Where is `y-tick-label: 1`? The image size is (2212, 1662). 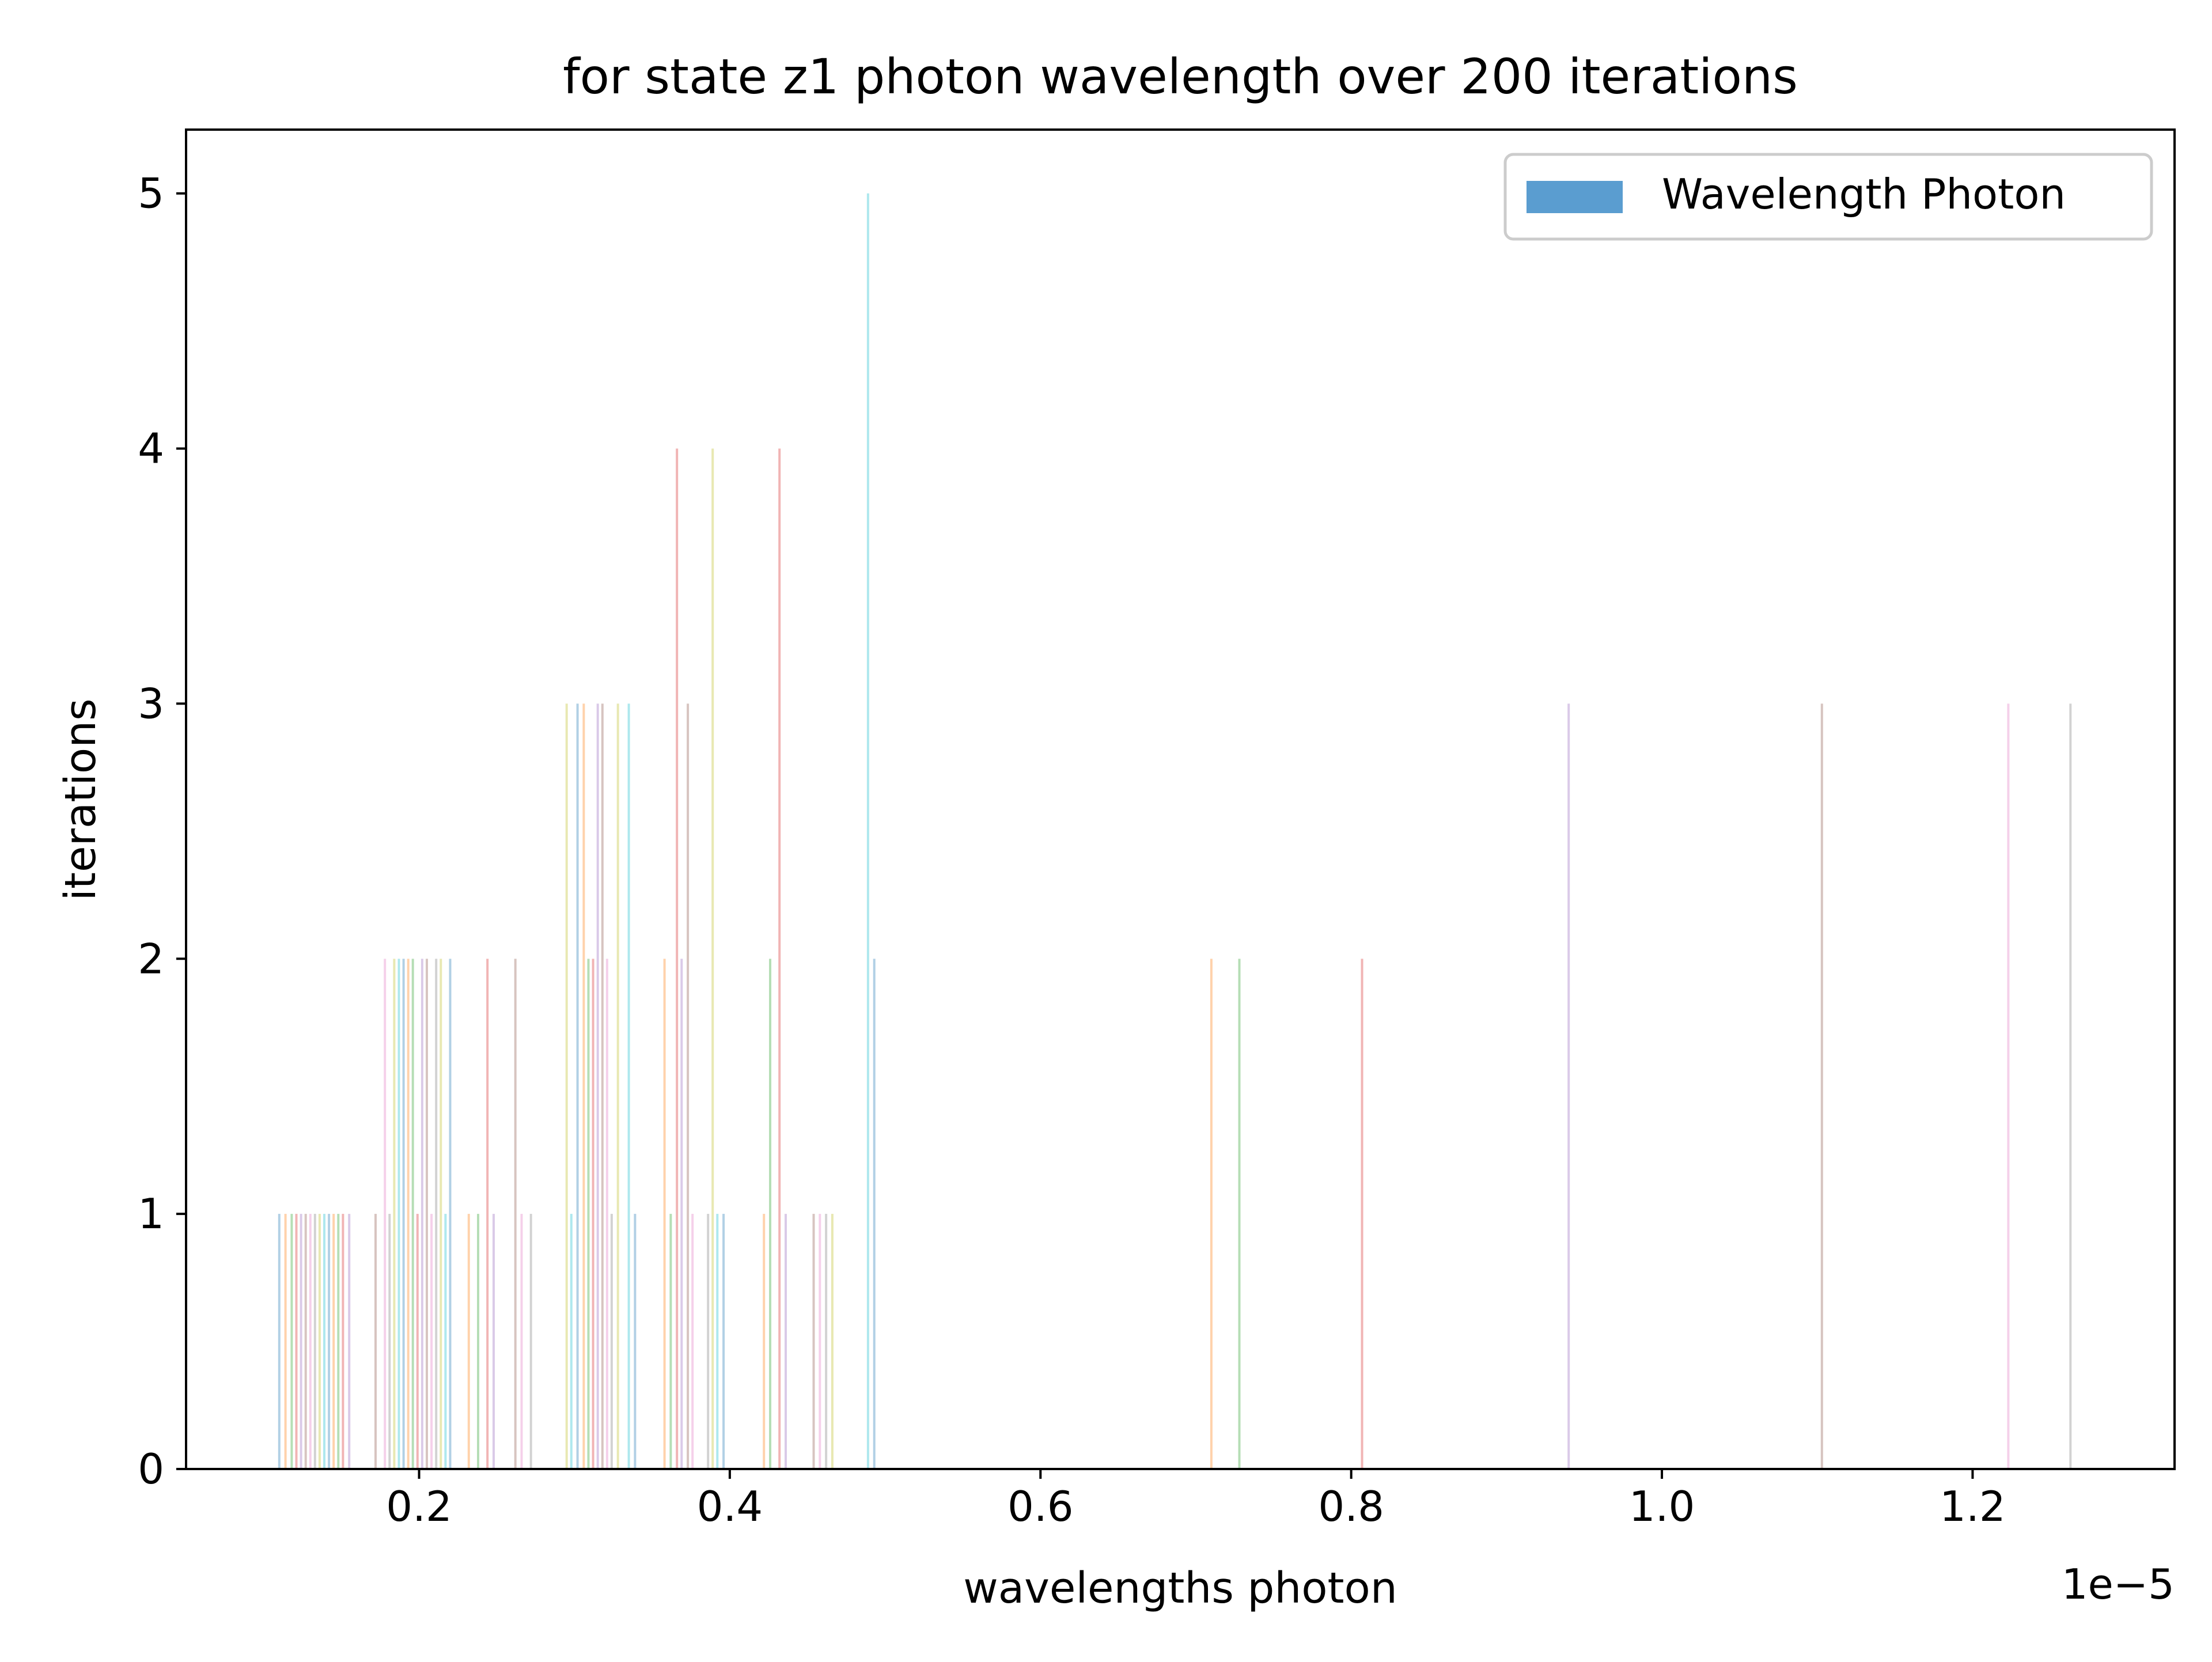
y-tick-label: 1 is located at coordinates (151, 1214).